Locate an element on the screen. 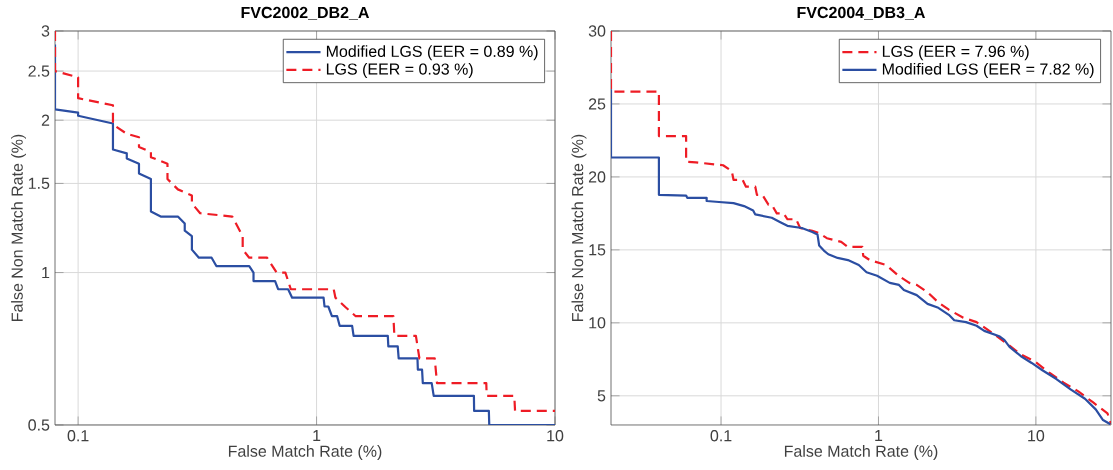 The width and height of the screenshot is (1113, 470). y-tick-label: 1.5 is located at coordinates (39, 183).